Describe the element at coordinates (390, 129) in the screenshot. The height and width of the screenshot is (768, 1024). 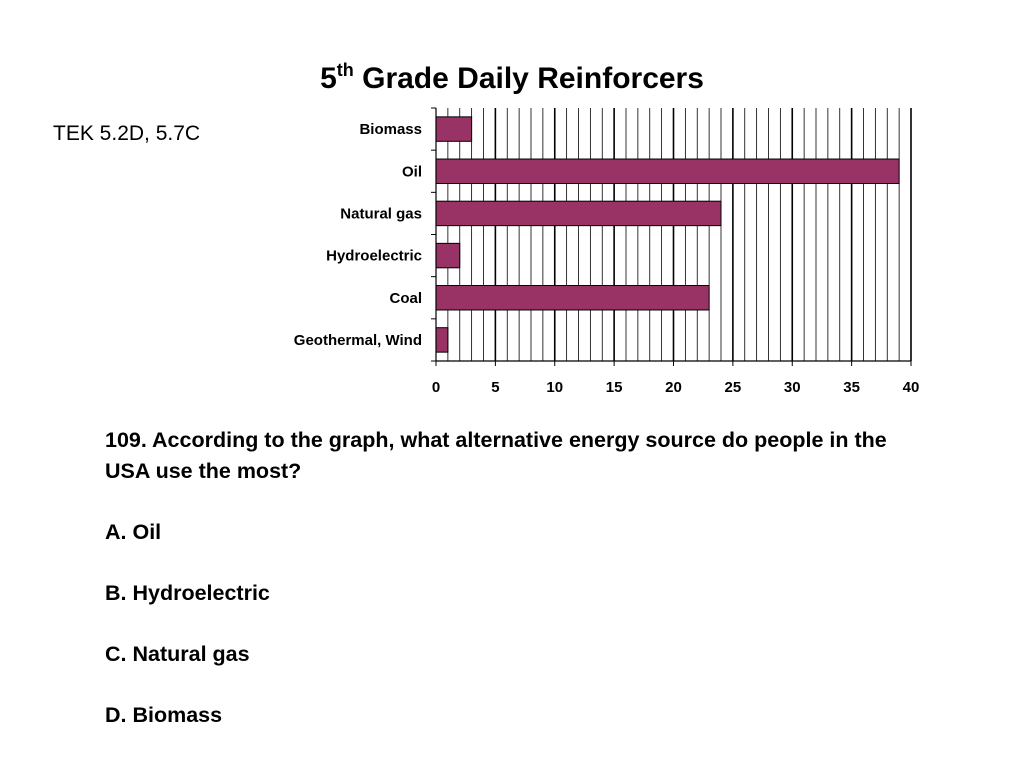
I see `category-label: Biomass` at that location.